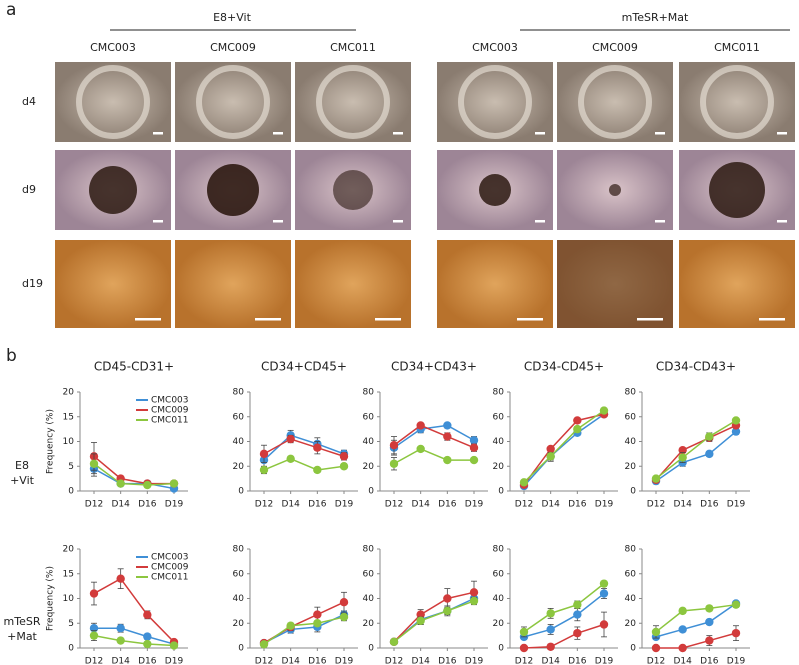 Image resolution: width=799 pixels, height=665 pixels. What do you see at coordinates (170, 568) in the screenshot?
I see `legend-label: CMC009` at bounding box center [170, 568].